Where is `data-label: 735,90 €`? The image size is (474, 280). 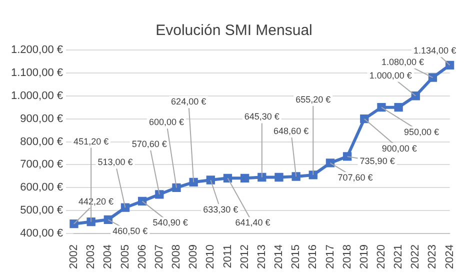 data-label: 735,90 € is located at coordinates (377, 161).